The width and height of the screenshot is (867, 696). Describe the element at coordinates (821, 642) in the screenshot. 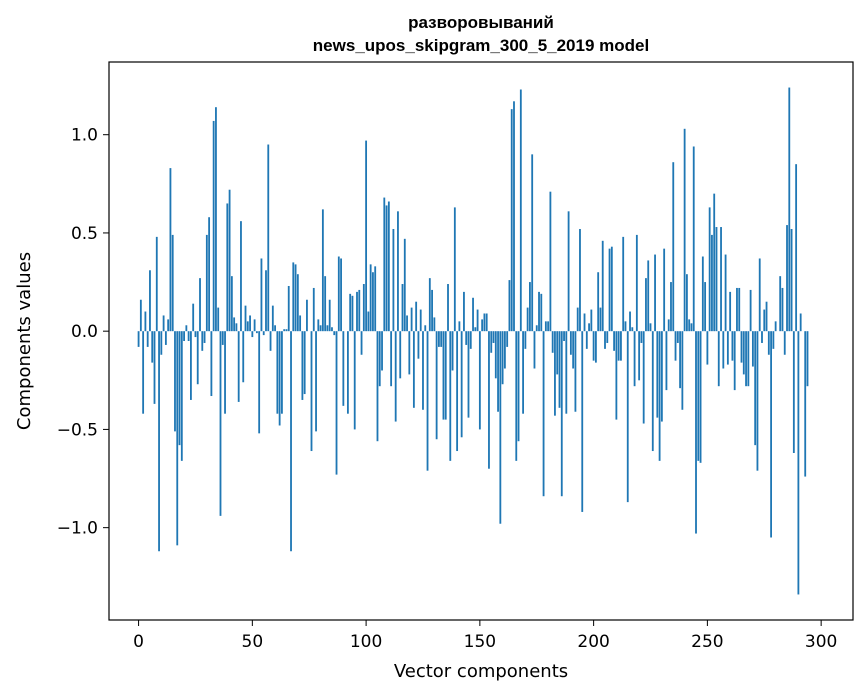

I see `x-tick-label: 300` at that location.